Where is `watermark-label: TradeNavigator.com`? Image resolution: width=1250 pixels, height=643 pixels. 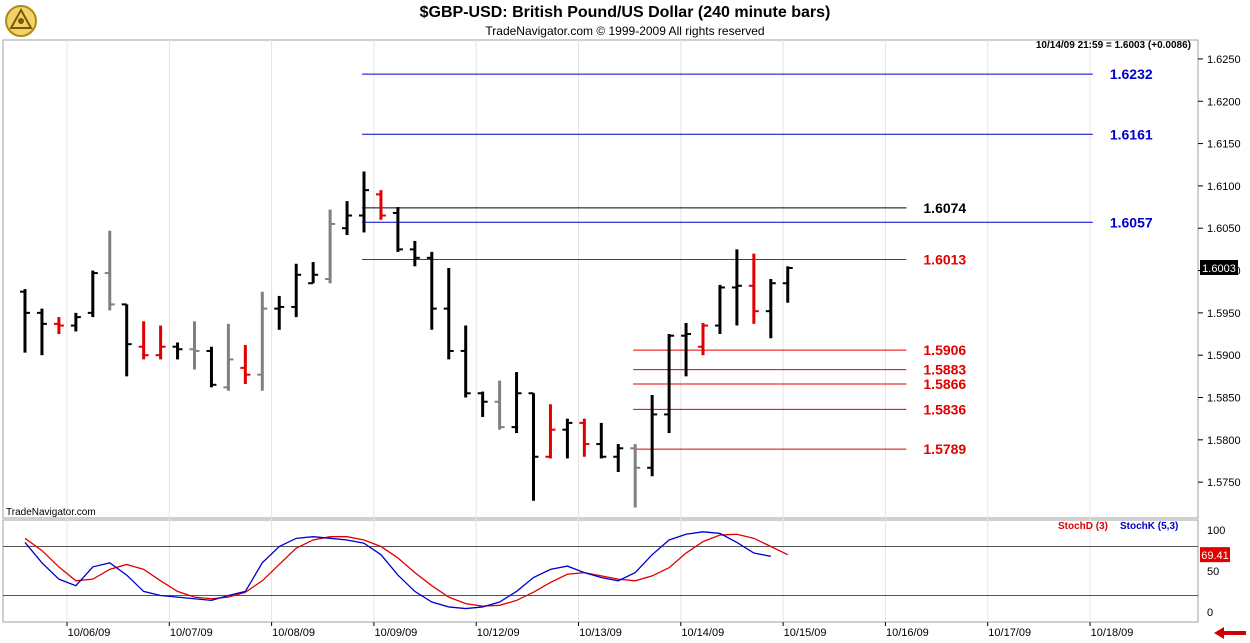 watermark-label: TradeNavigator.com is located at coordinates (51, 512).